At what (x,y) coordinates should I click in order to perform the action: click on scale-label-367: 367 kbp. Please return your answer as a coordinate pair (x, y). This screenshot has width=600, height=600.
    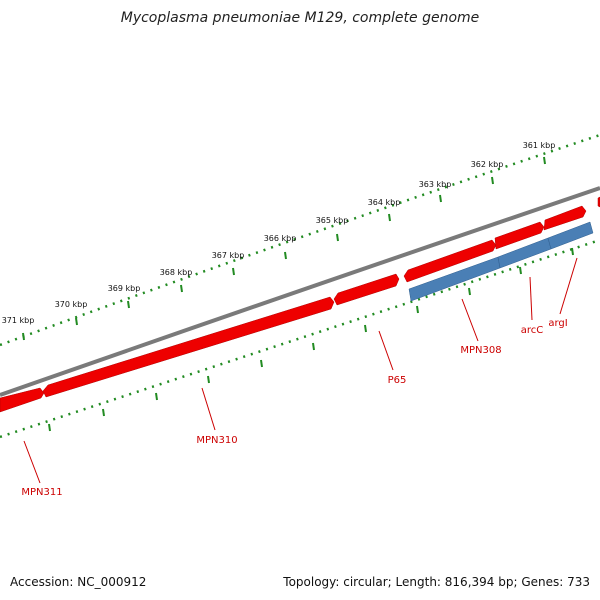
    Looking at the image, I should click on (228, 255).